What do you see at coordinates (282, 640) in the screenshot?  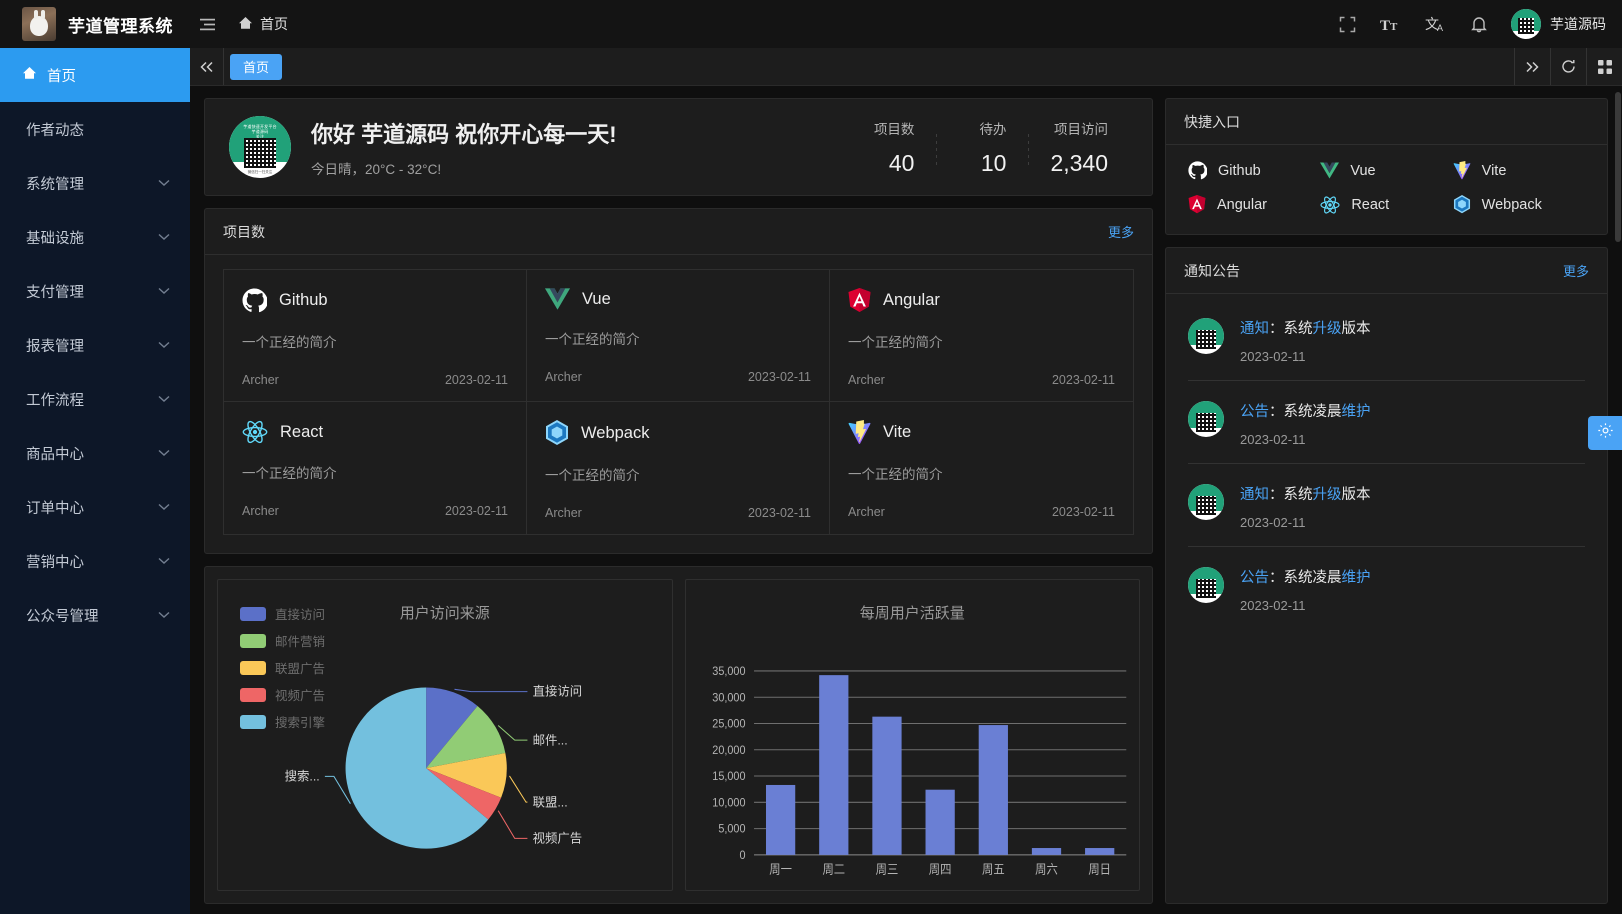 I see `legend-item: 邮件营销` at bounding box center [282, 640].